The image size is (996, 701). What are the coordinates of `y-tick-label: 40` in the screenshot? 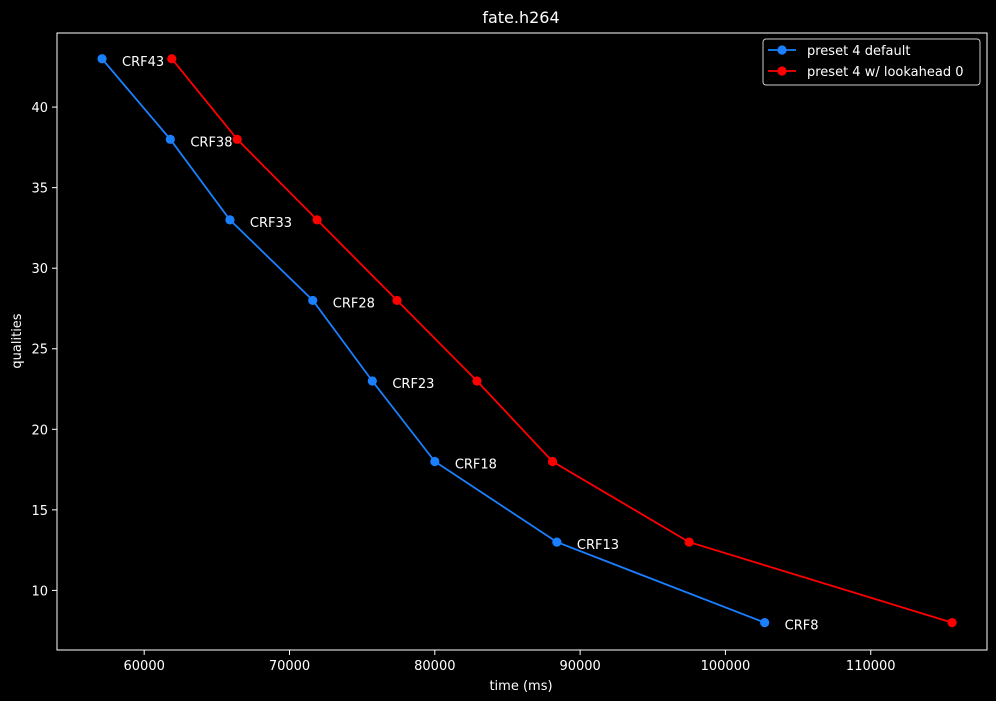 It's located at (39, 108).